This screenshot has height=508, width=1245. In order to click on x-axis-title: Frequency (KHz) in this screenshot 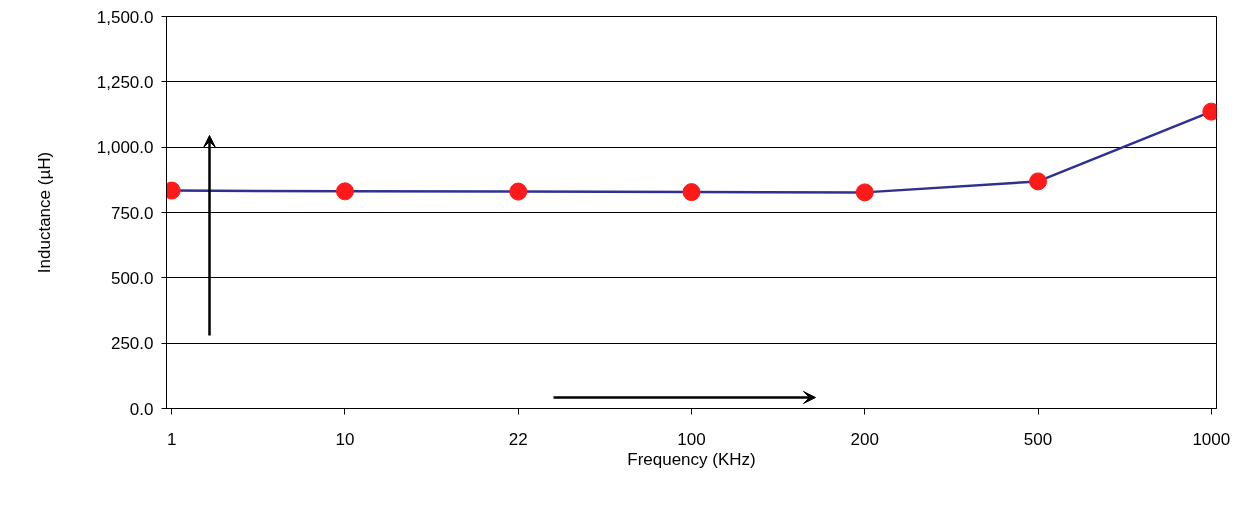, I will do `click(691, 459)`.